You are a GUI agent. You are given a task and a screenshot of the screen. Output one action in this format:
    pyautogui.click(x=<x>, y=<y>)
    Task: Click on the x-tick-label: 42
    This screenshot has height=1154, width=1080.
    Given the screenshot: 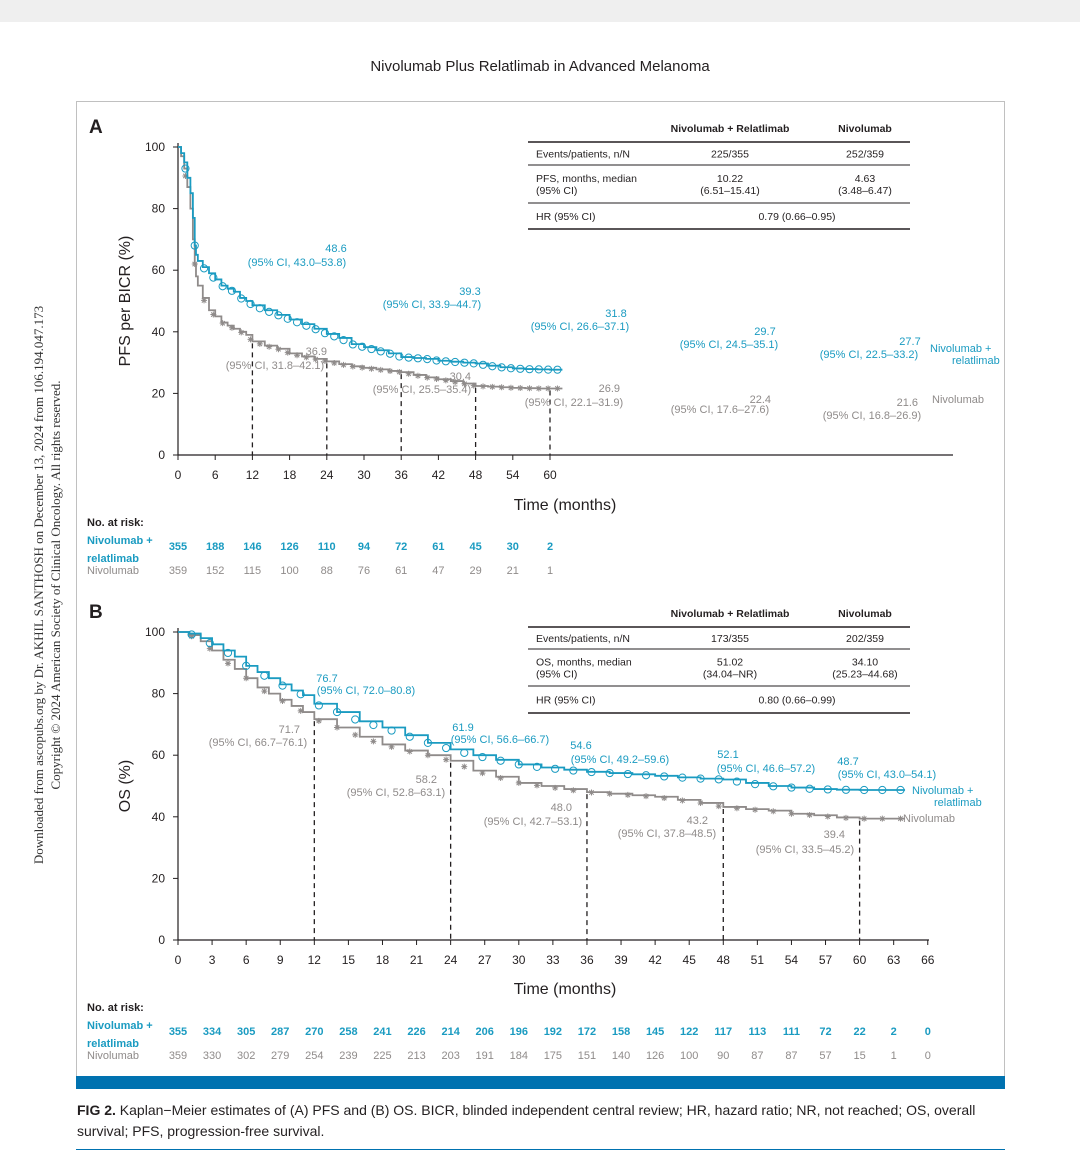 What is the action you would take?
    pyautogui.click(x=655, y=960)
    